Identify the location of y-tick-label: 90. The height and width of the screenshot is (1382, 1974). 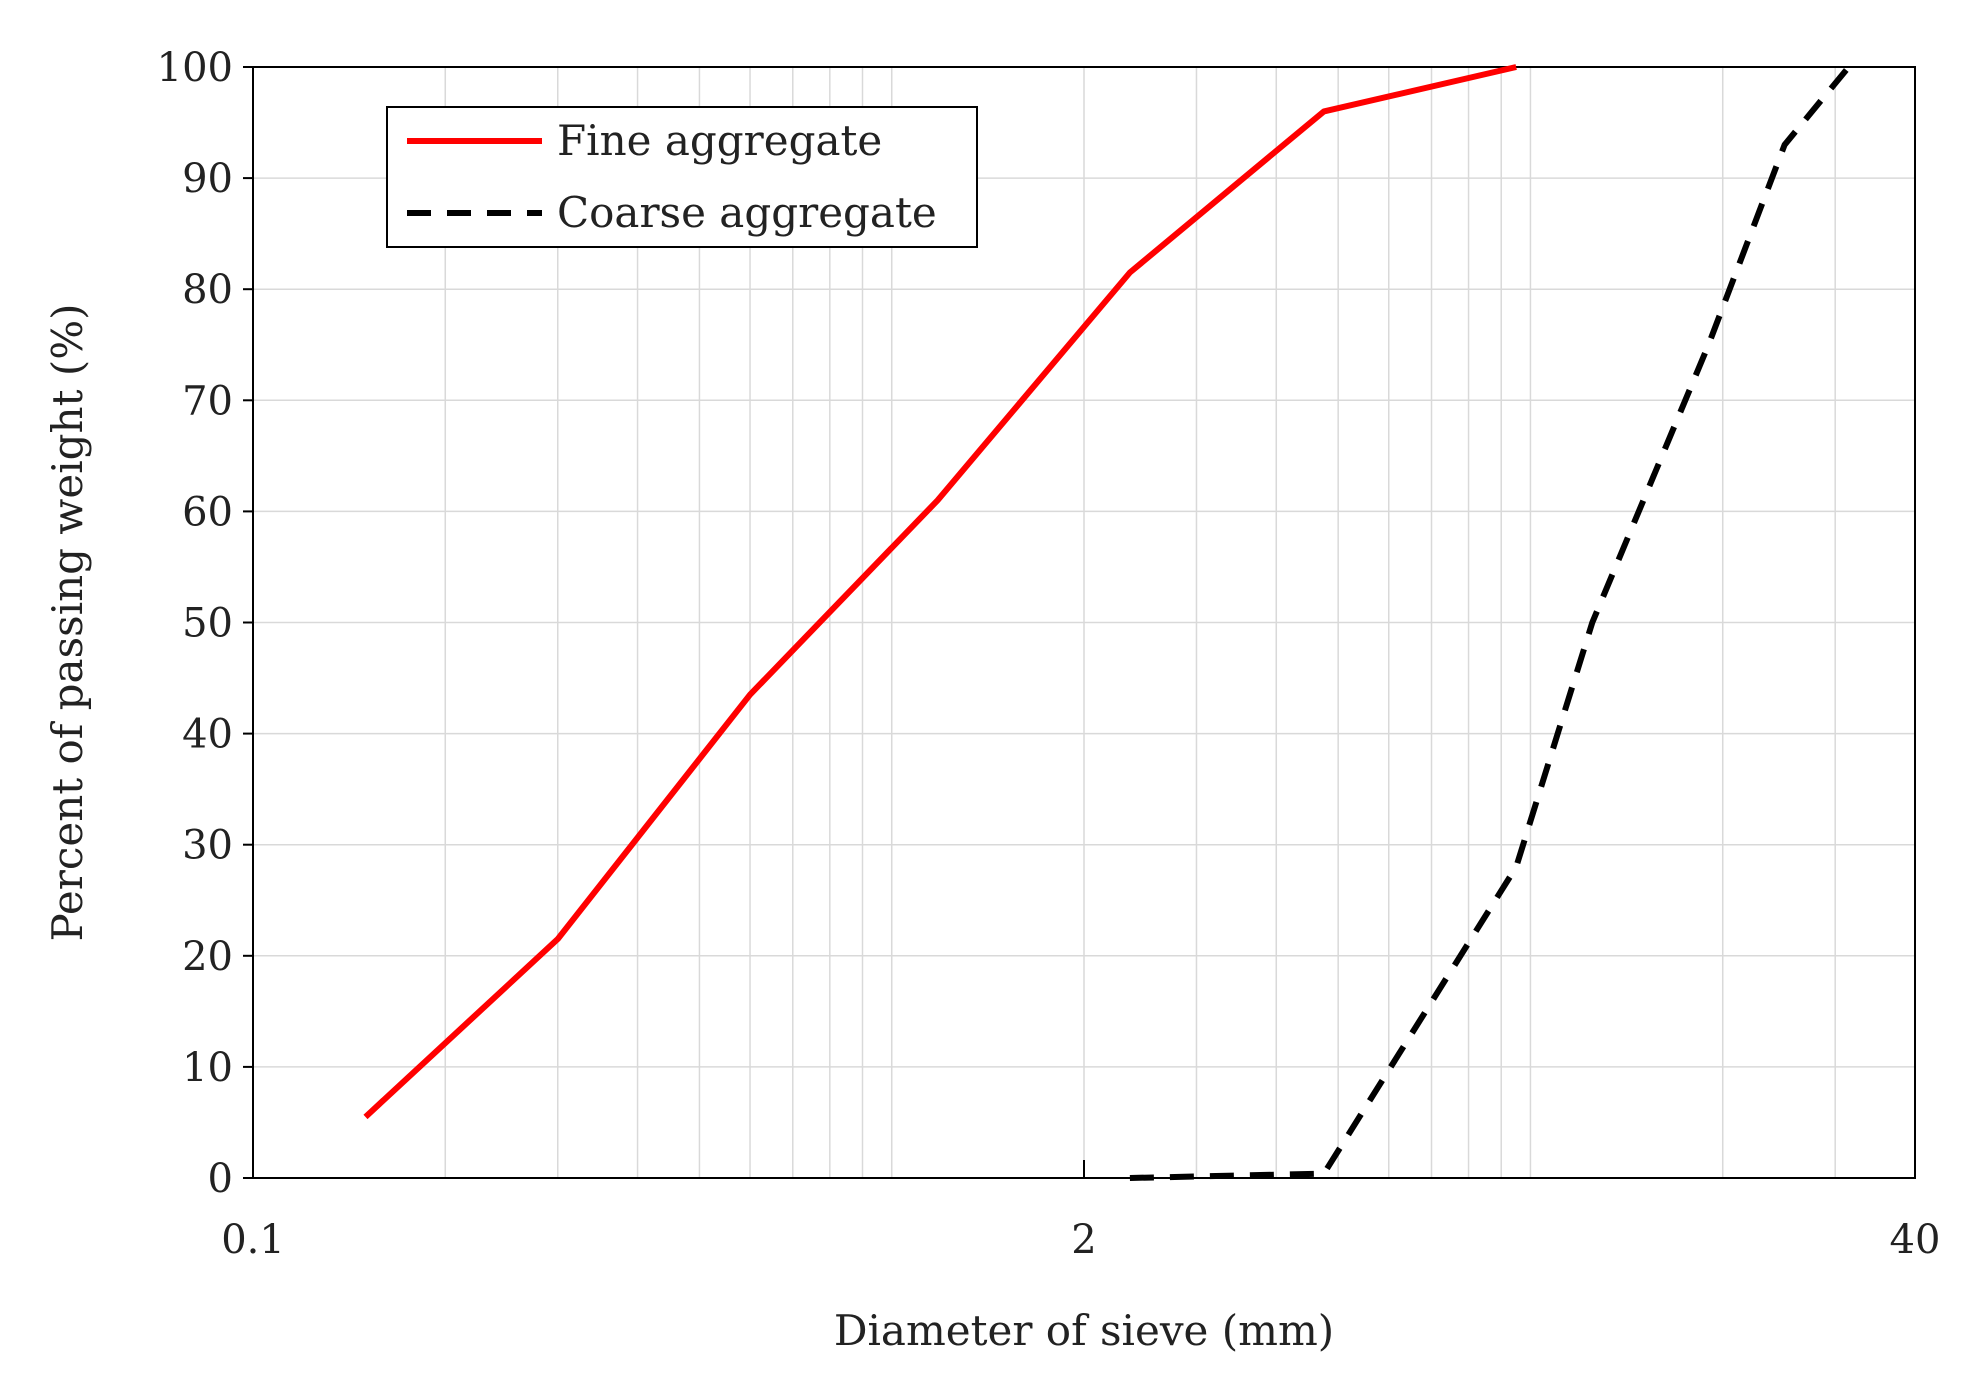
(207, 179).